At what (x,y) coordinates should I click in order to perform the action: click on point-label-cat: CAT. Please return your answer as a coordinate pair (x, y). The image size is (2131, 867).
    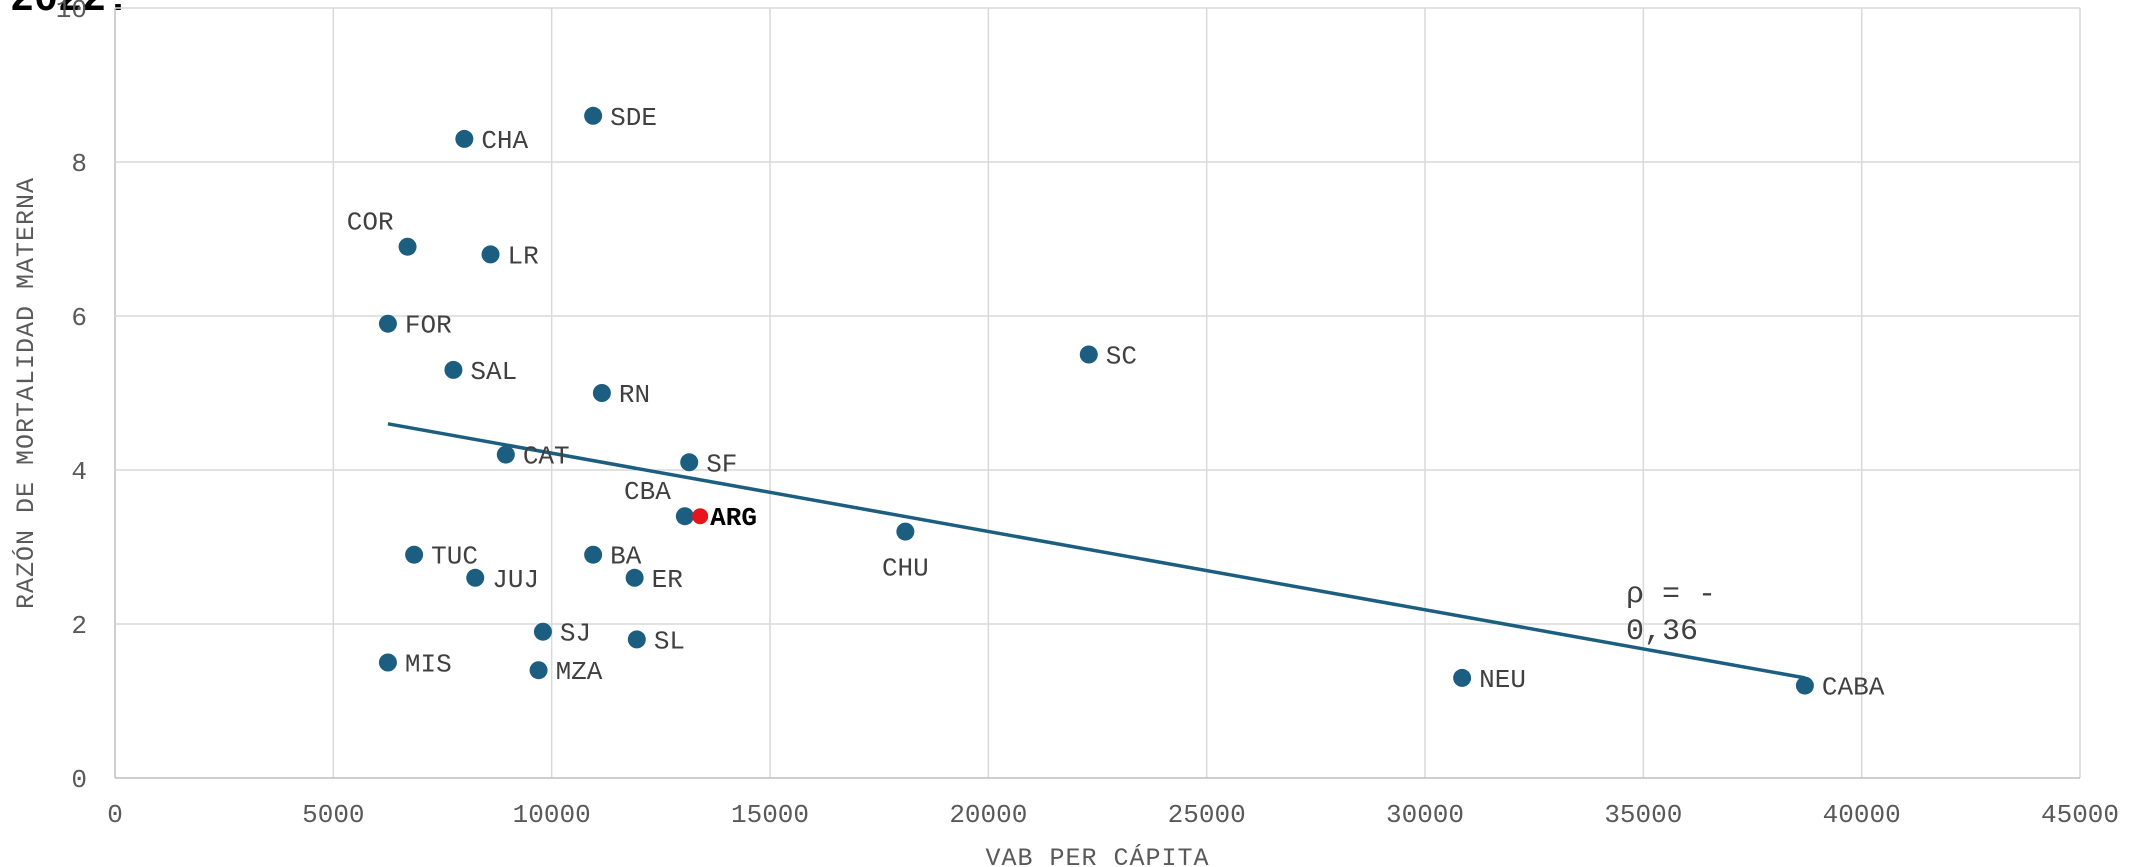
    Looking at the image, I should click on (546, 457).